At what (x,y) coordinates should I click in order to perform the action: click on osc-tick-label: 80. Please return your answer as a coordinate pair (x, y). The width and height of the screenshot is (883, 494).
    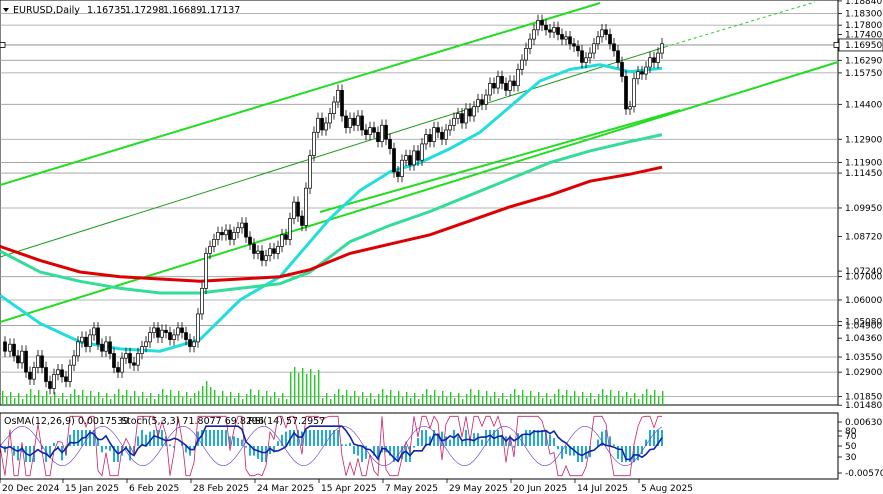
    Looking at the image, I should click on (851, 432).